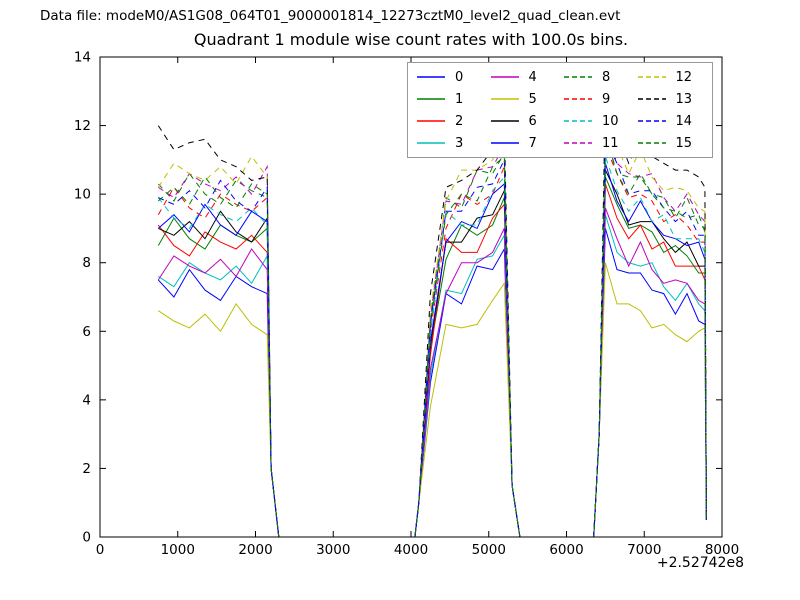  Describe the element at coordinates (532, 77) in the screenshot. I see `legend-label: 4` at that location.